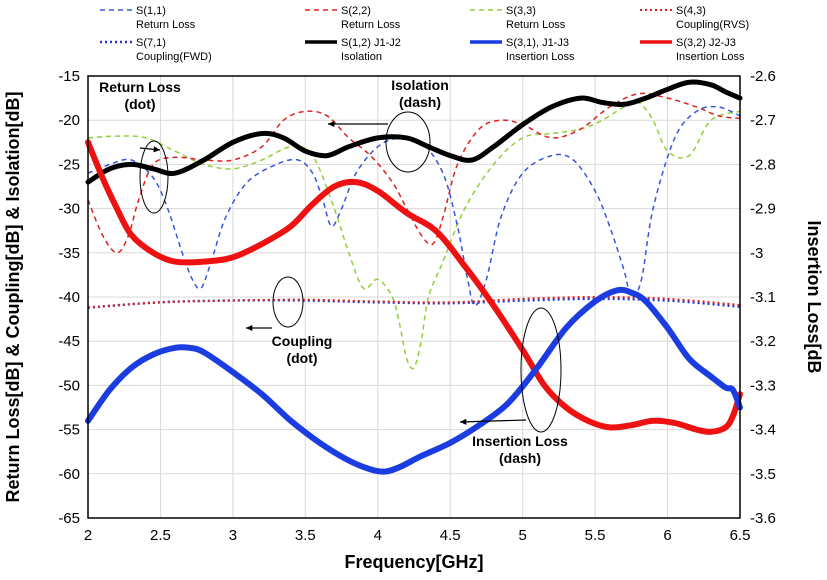  Describe the element at coordinates (378, 535) in the screenshot. I see `x-tick-label-4: 4` at that location.